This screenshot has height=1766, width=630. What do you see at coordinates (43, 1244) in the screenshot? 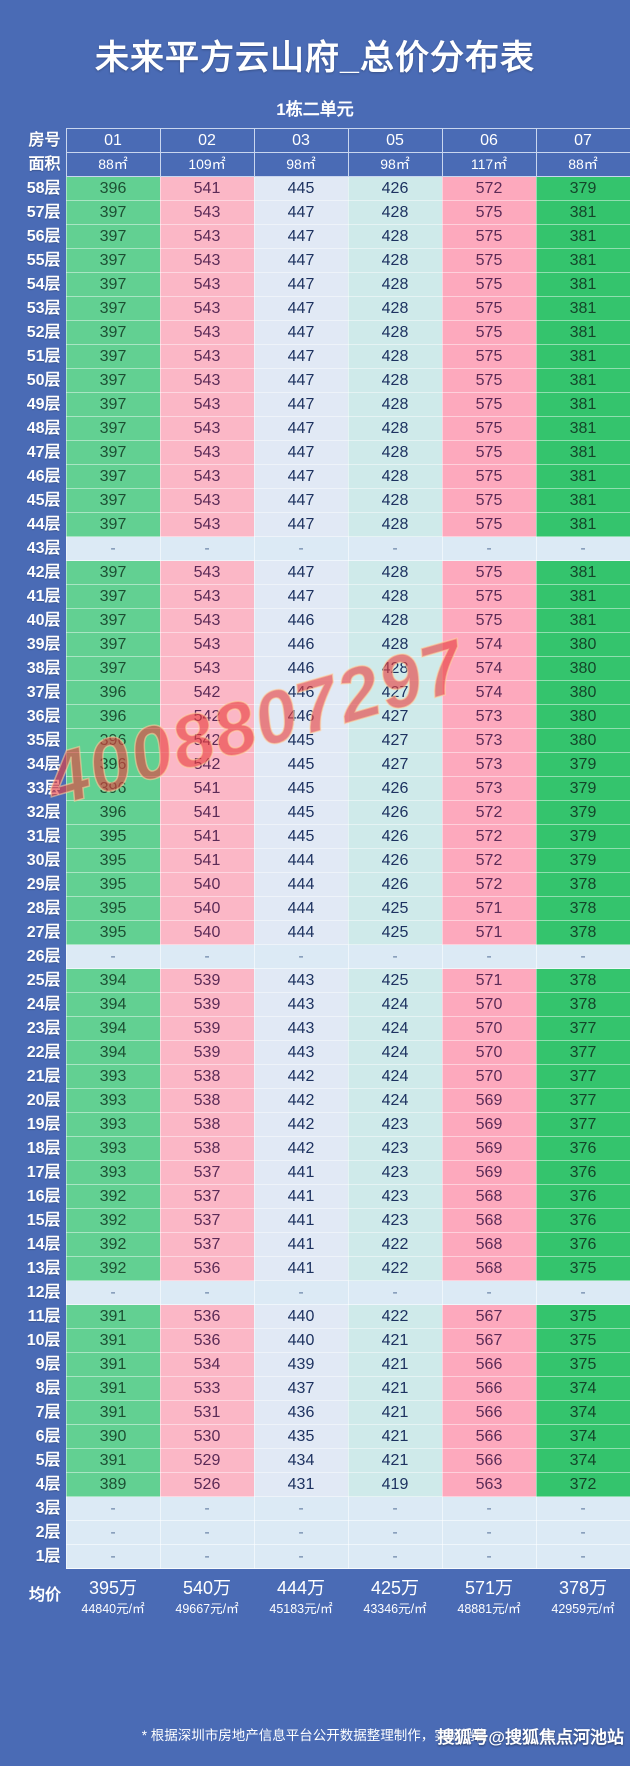
I see `floor-label: 14层` at bounding box center [43, 1244].